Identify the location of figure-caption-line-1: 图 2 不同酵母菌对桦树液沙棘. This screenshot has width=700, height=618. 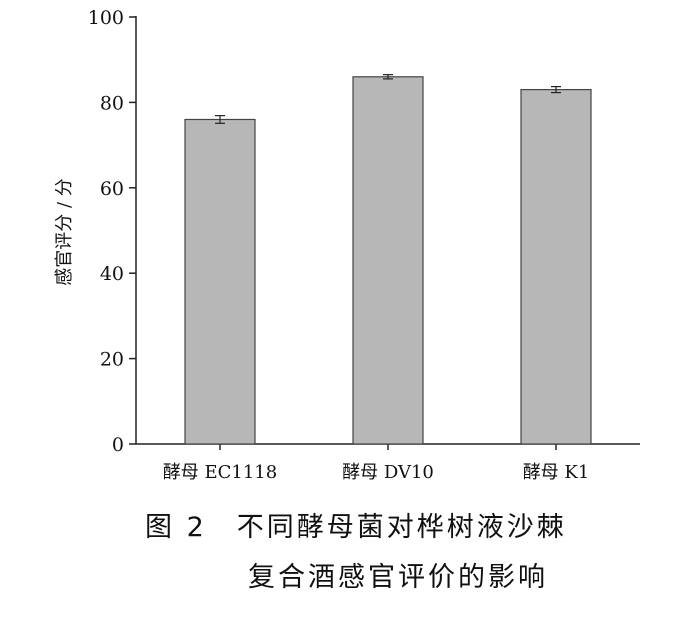
(356, 527).